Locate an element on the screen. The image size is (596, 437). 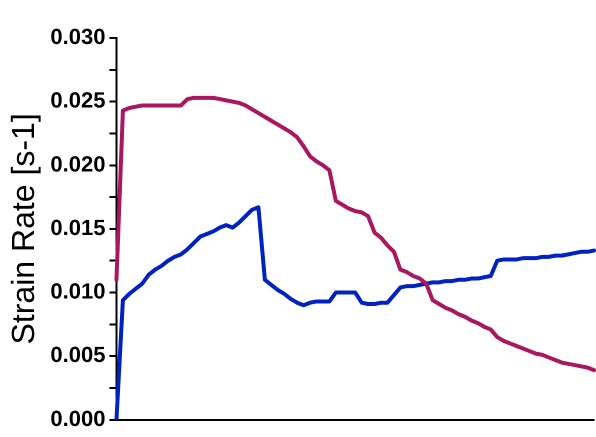
y-tick-label: 0.005 is located at coordinates (78, 355).